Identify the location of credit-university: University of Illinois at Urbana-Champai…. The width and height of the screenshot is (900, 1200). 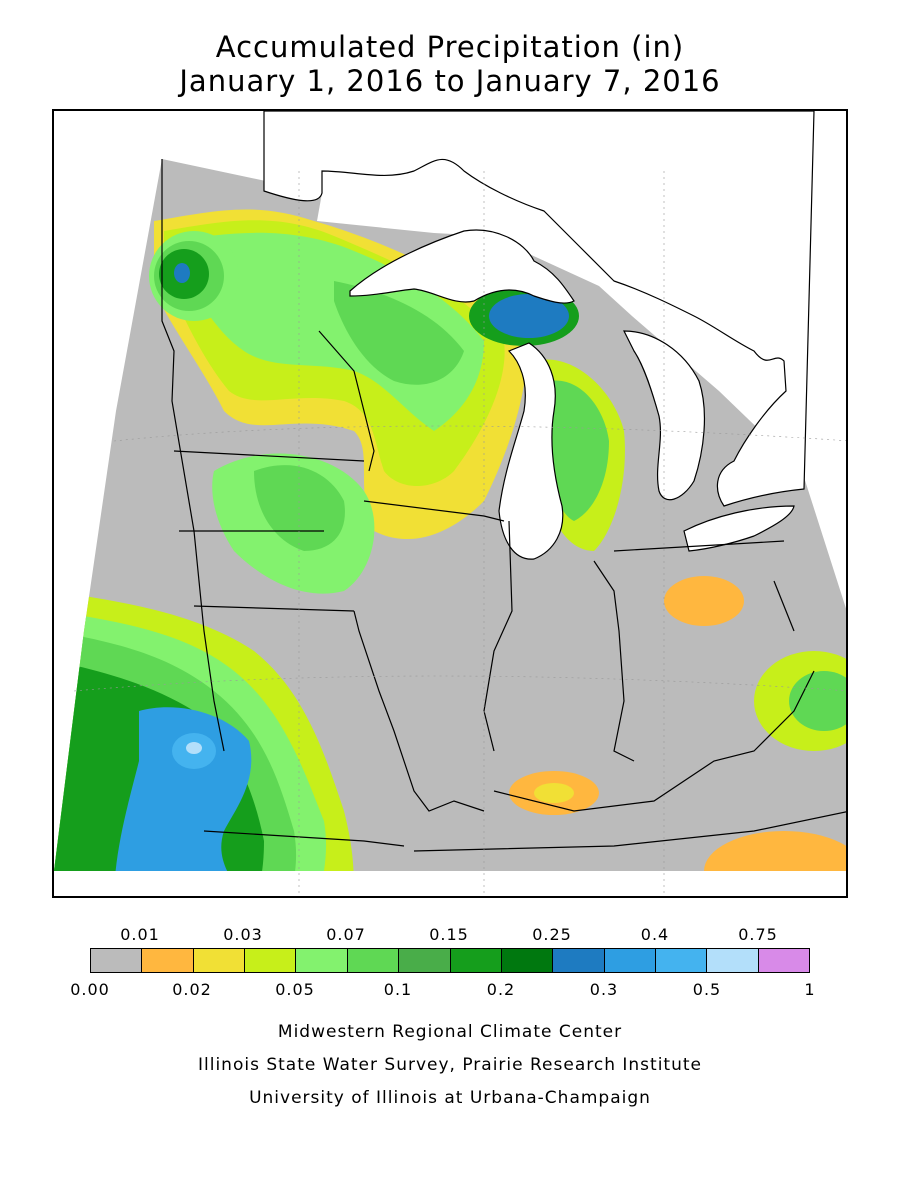
(450, 1098).